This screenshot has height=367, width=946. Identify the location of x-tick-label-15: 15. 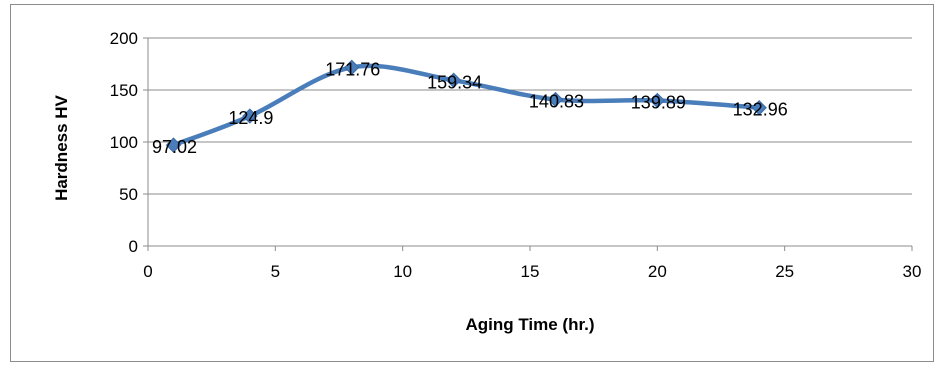
(530, 271).